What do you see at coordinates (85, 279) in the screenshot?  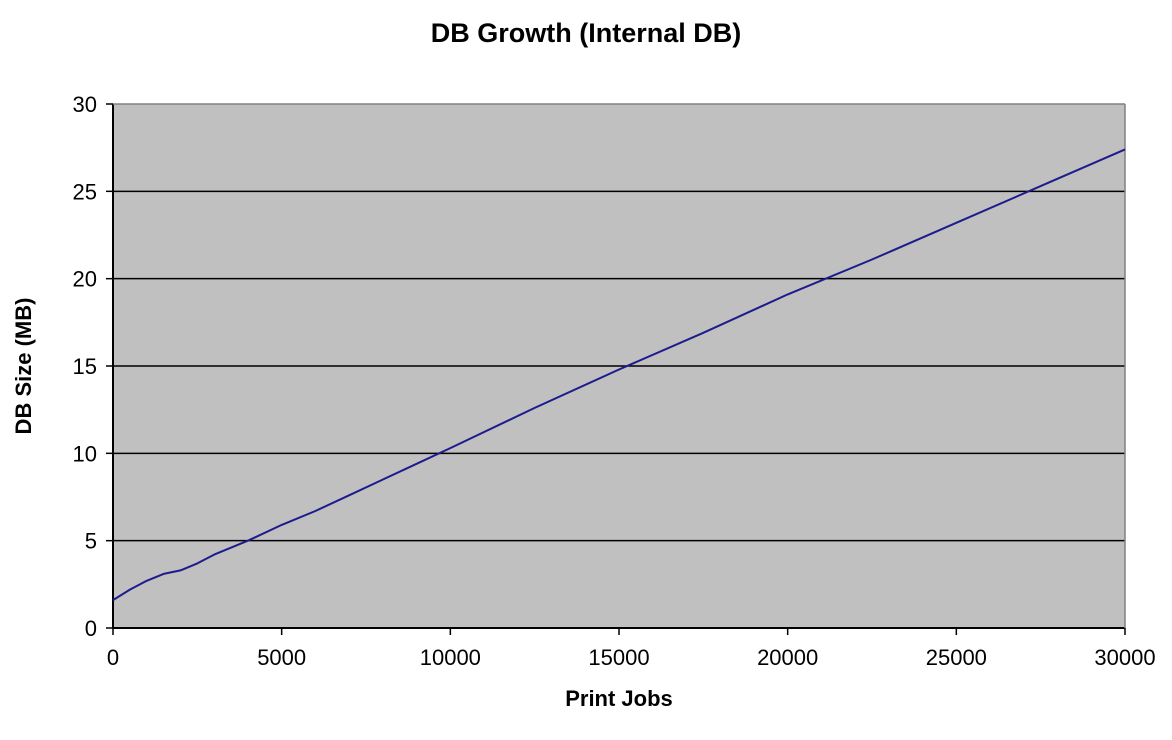 I see `y-tick-label-20: 20` at bounding box center [85, 279].